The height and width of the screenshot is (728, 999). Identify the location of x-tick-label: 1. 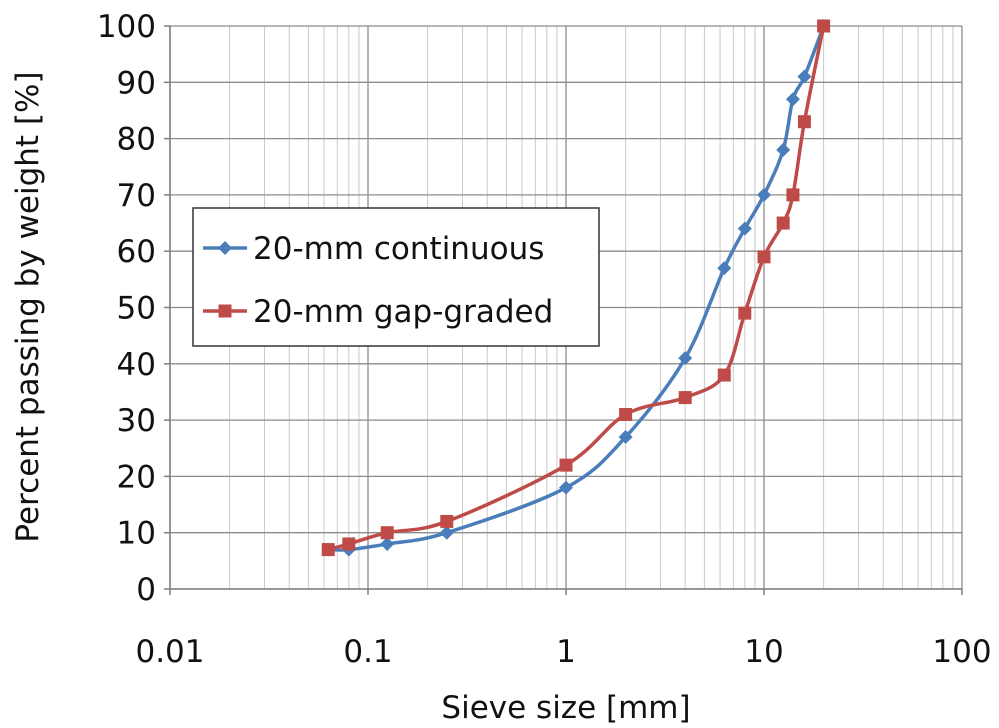
(566, 652).